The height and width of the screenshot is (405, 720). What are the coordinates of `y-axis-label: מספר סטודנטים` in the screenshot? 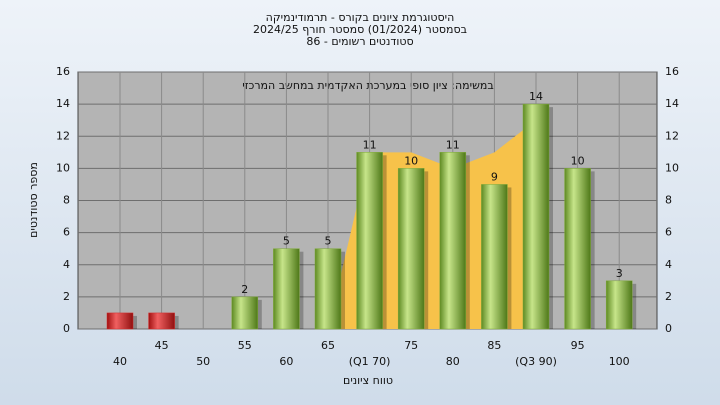 It's located at (33, 200).